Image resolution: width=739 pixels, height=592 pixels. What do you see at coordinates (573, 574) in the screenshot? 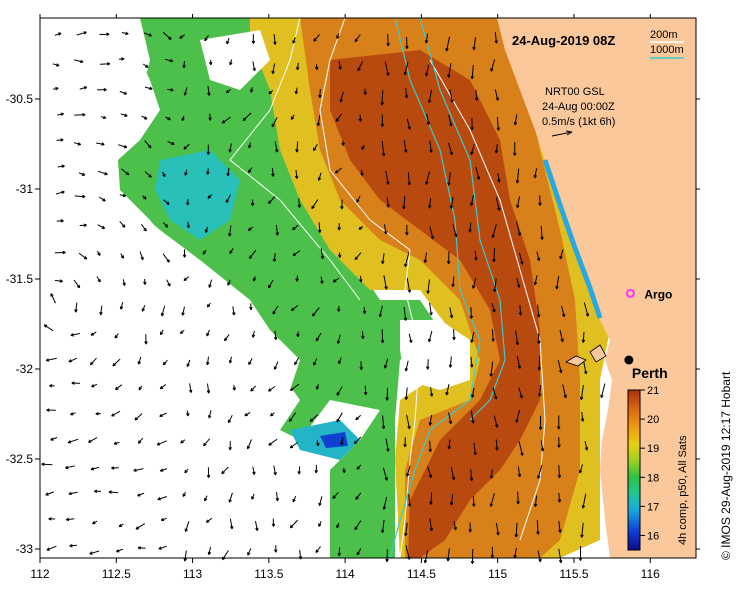
I see `x-tick-label: 115.5` at bounding box center [573, 574].